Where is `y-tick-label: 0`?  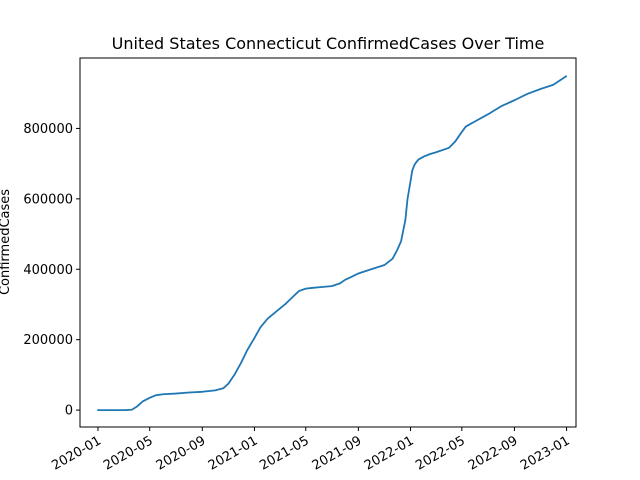
y-tick-label: 0 is located at coordinates (69, 411).